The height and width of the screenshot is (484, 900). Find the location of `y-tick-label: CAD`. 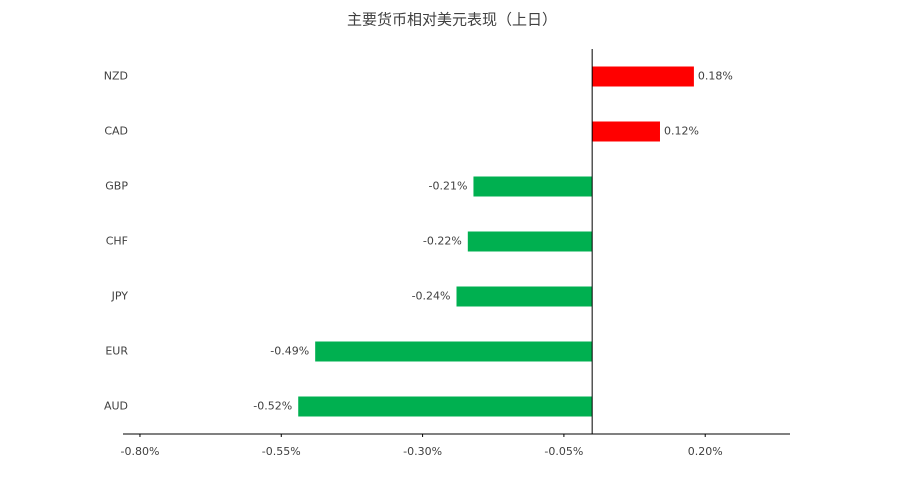

y-tick-label: CAD is located at coordinates (116, 131).